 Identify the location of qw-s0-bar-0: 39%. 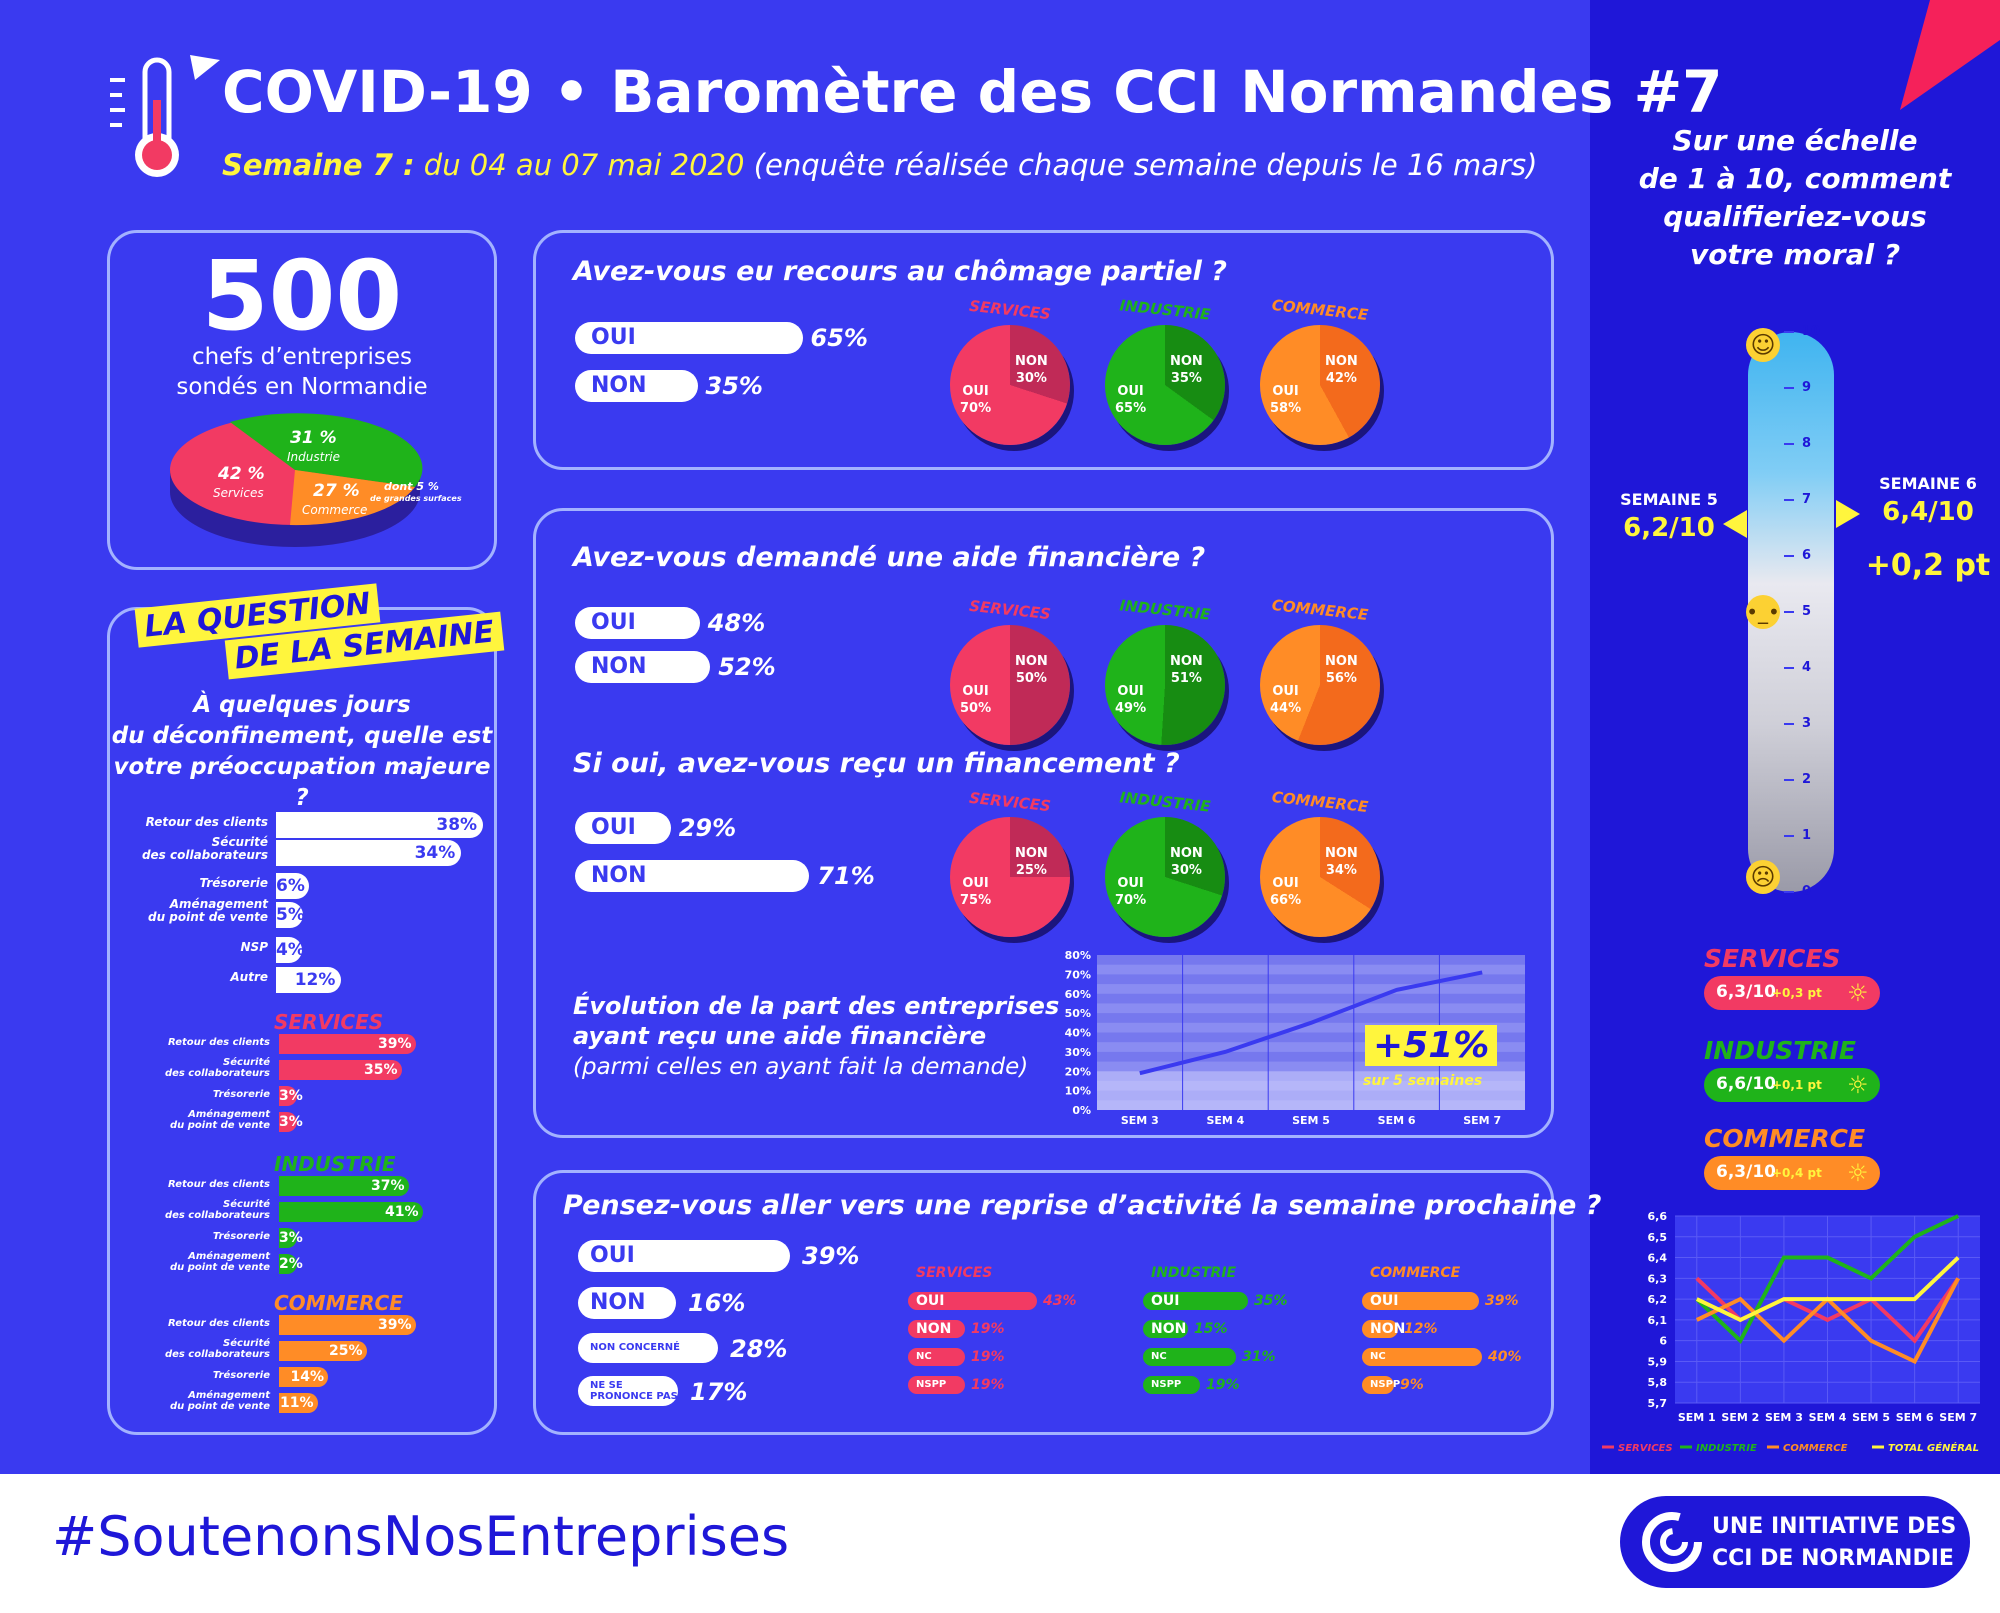
(347, 1044).